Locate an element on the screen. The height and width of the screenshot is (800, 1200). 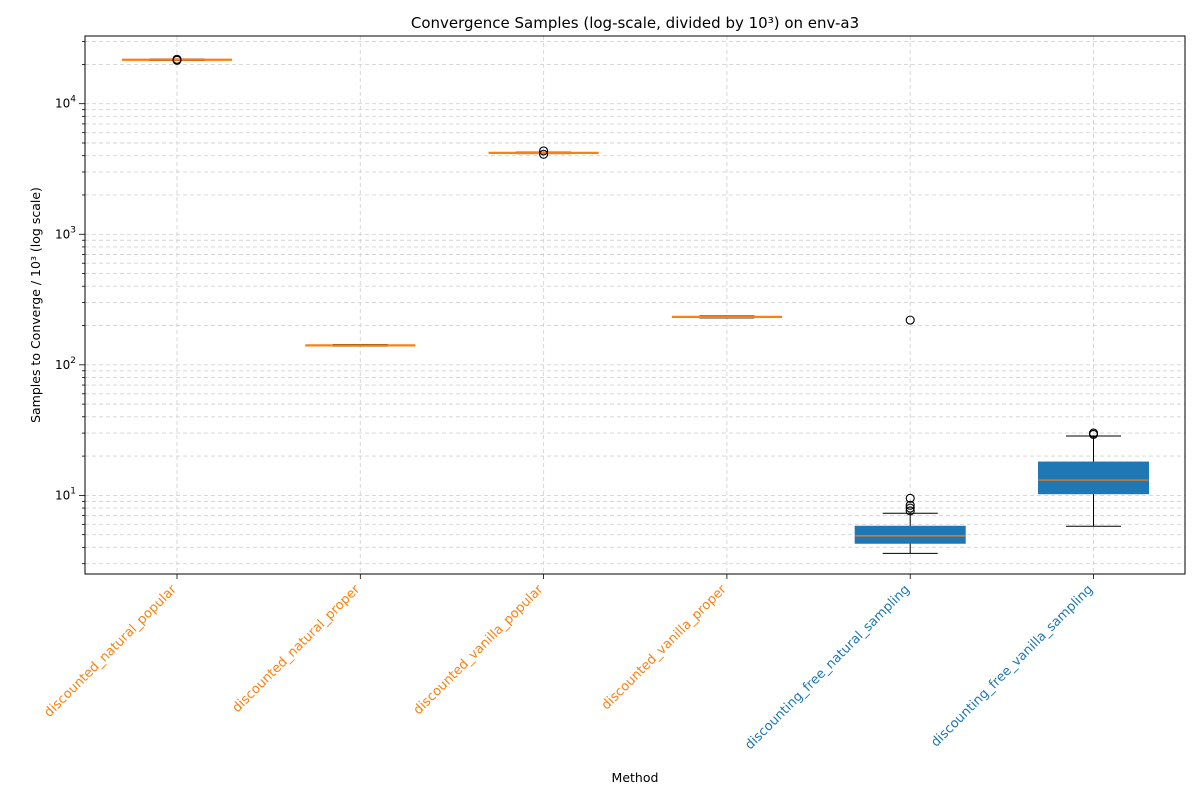
y-tick-label: 10⁴ is located at coordinates (65, 103).